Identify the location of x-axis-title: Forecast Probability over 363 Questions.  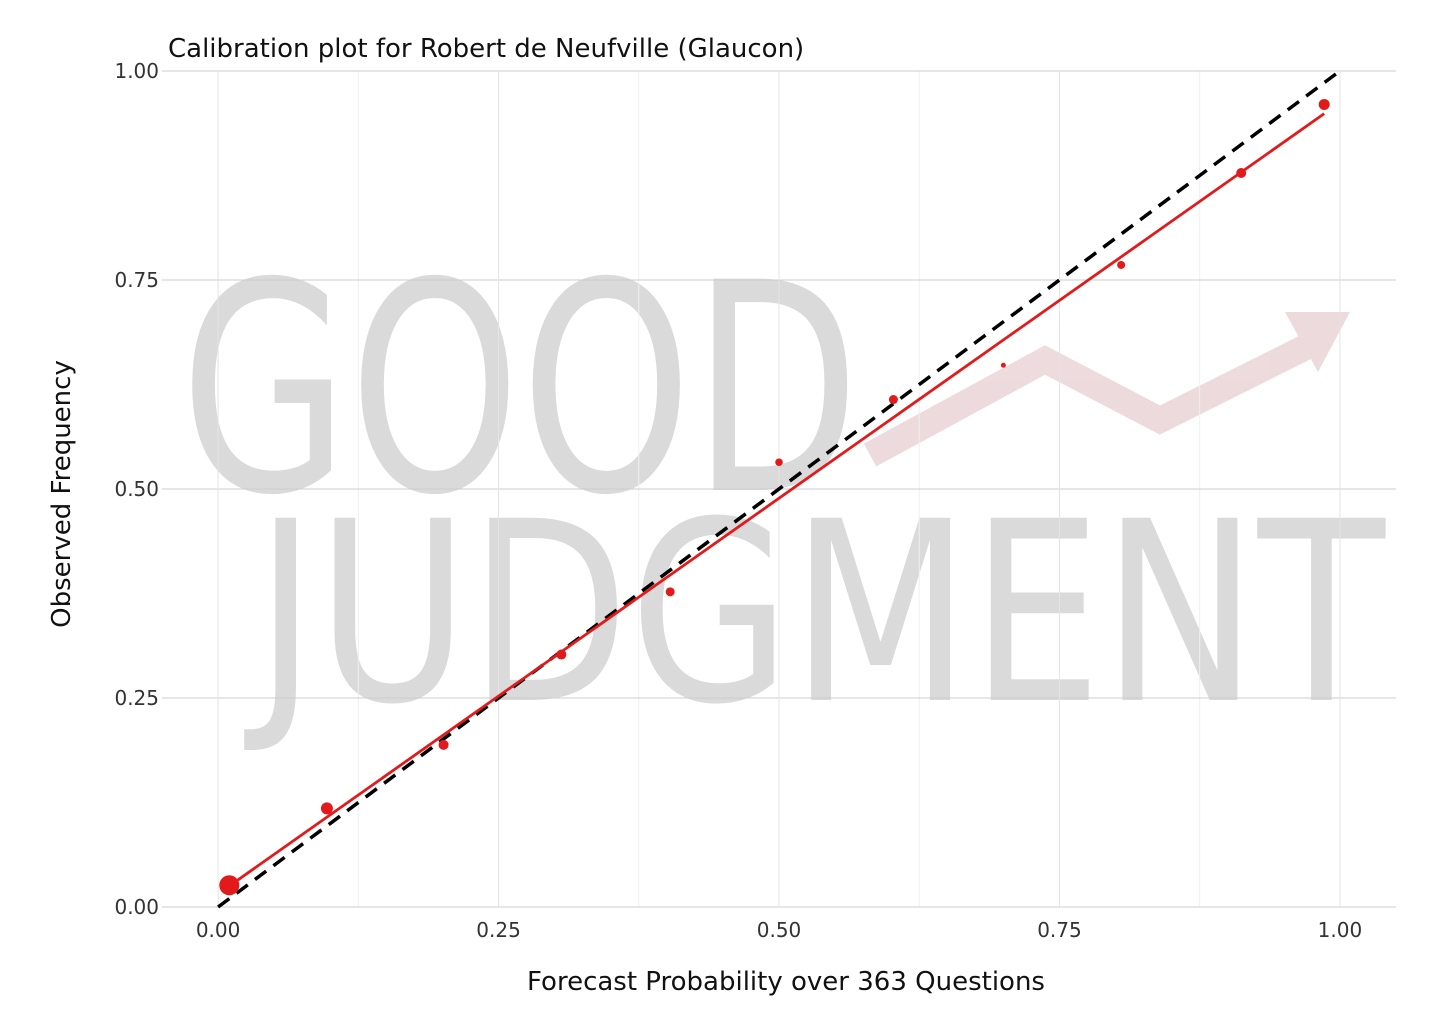
(786, 982).